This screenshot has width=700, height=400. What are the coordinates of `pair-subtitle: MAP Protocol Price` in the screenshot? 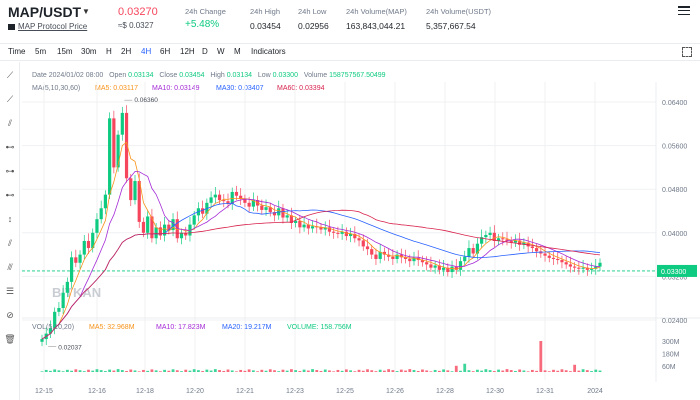 It's located at (47, 26).